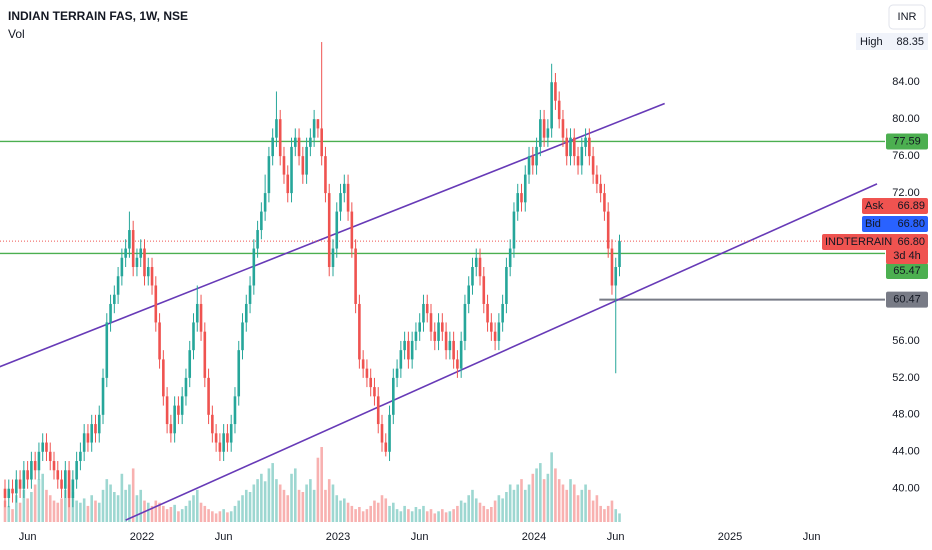 The width and height of the screenshot is (932, 550). Describe the element at coordinates (730, 537) in the screenshot. I see `x-tick-label: 2025` at that location.